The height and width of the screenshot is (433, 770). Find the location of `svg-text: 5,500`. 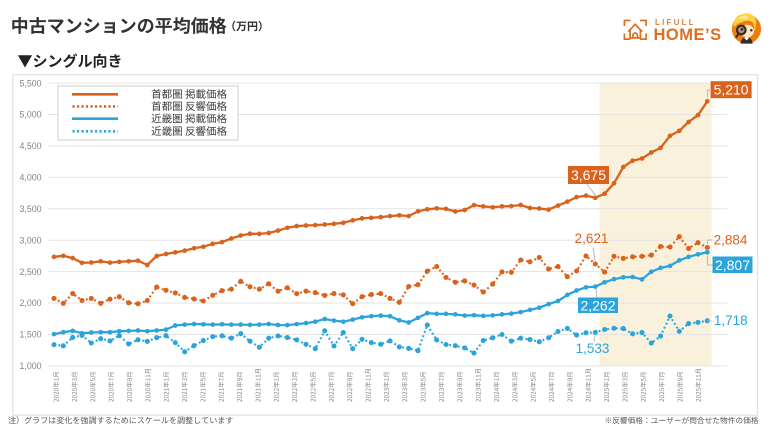

svg-text: 5,500 is located at coordinates (30, 83).